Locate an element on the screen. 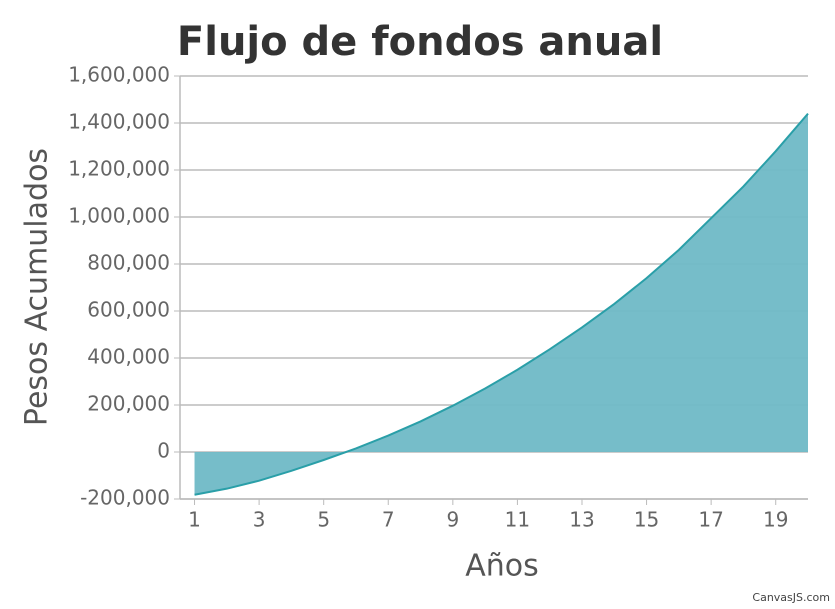 Image resolution: width=835 pixels, height=609 pixels. x-tick-label: 13 is located at coordinates (581, 520).